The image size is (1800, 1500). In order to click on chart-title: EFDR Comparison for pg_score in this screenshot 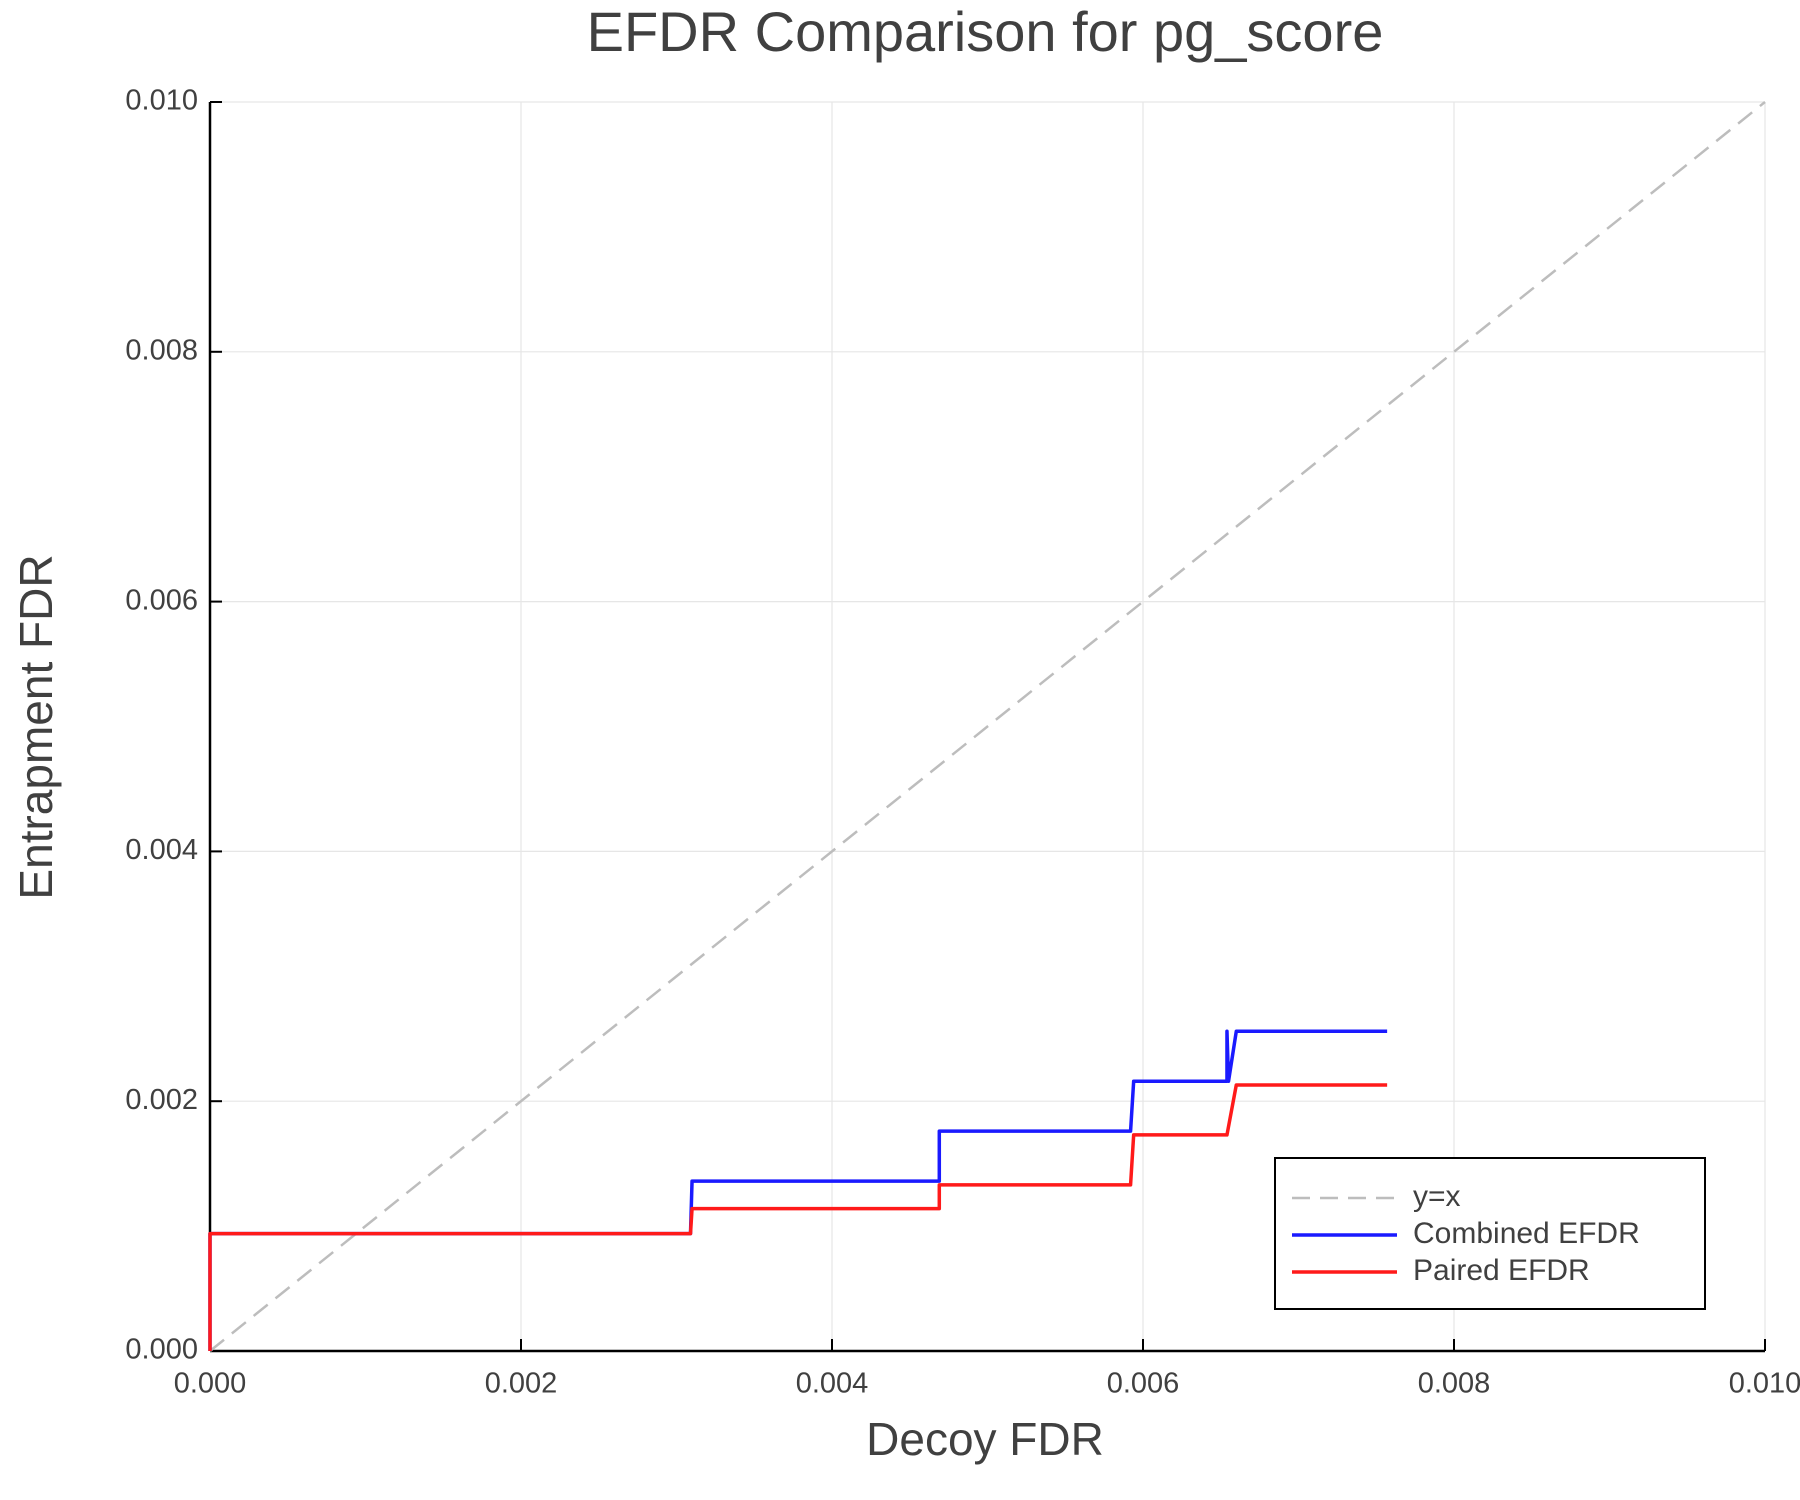, I will do `click(985, 31)`.